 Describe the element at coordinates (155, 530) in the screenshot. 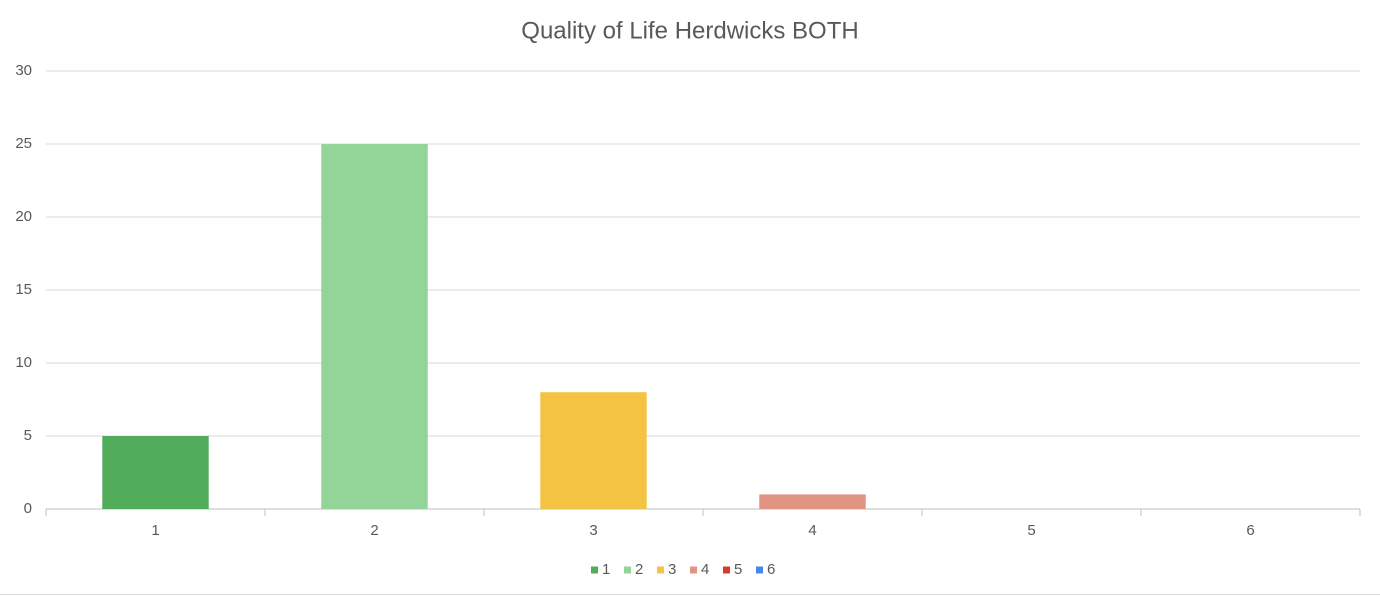

I see `x-tick-label: 1` at that location.